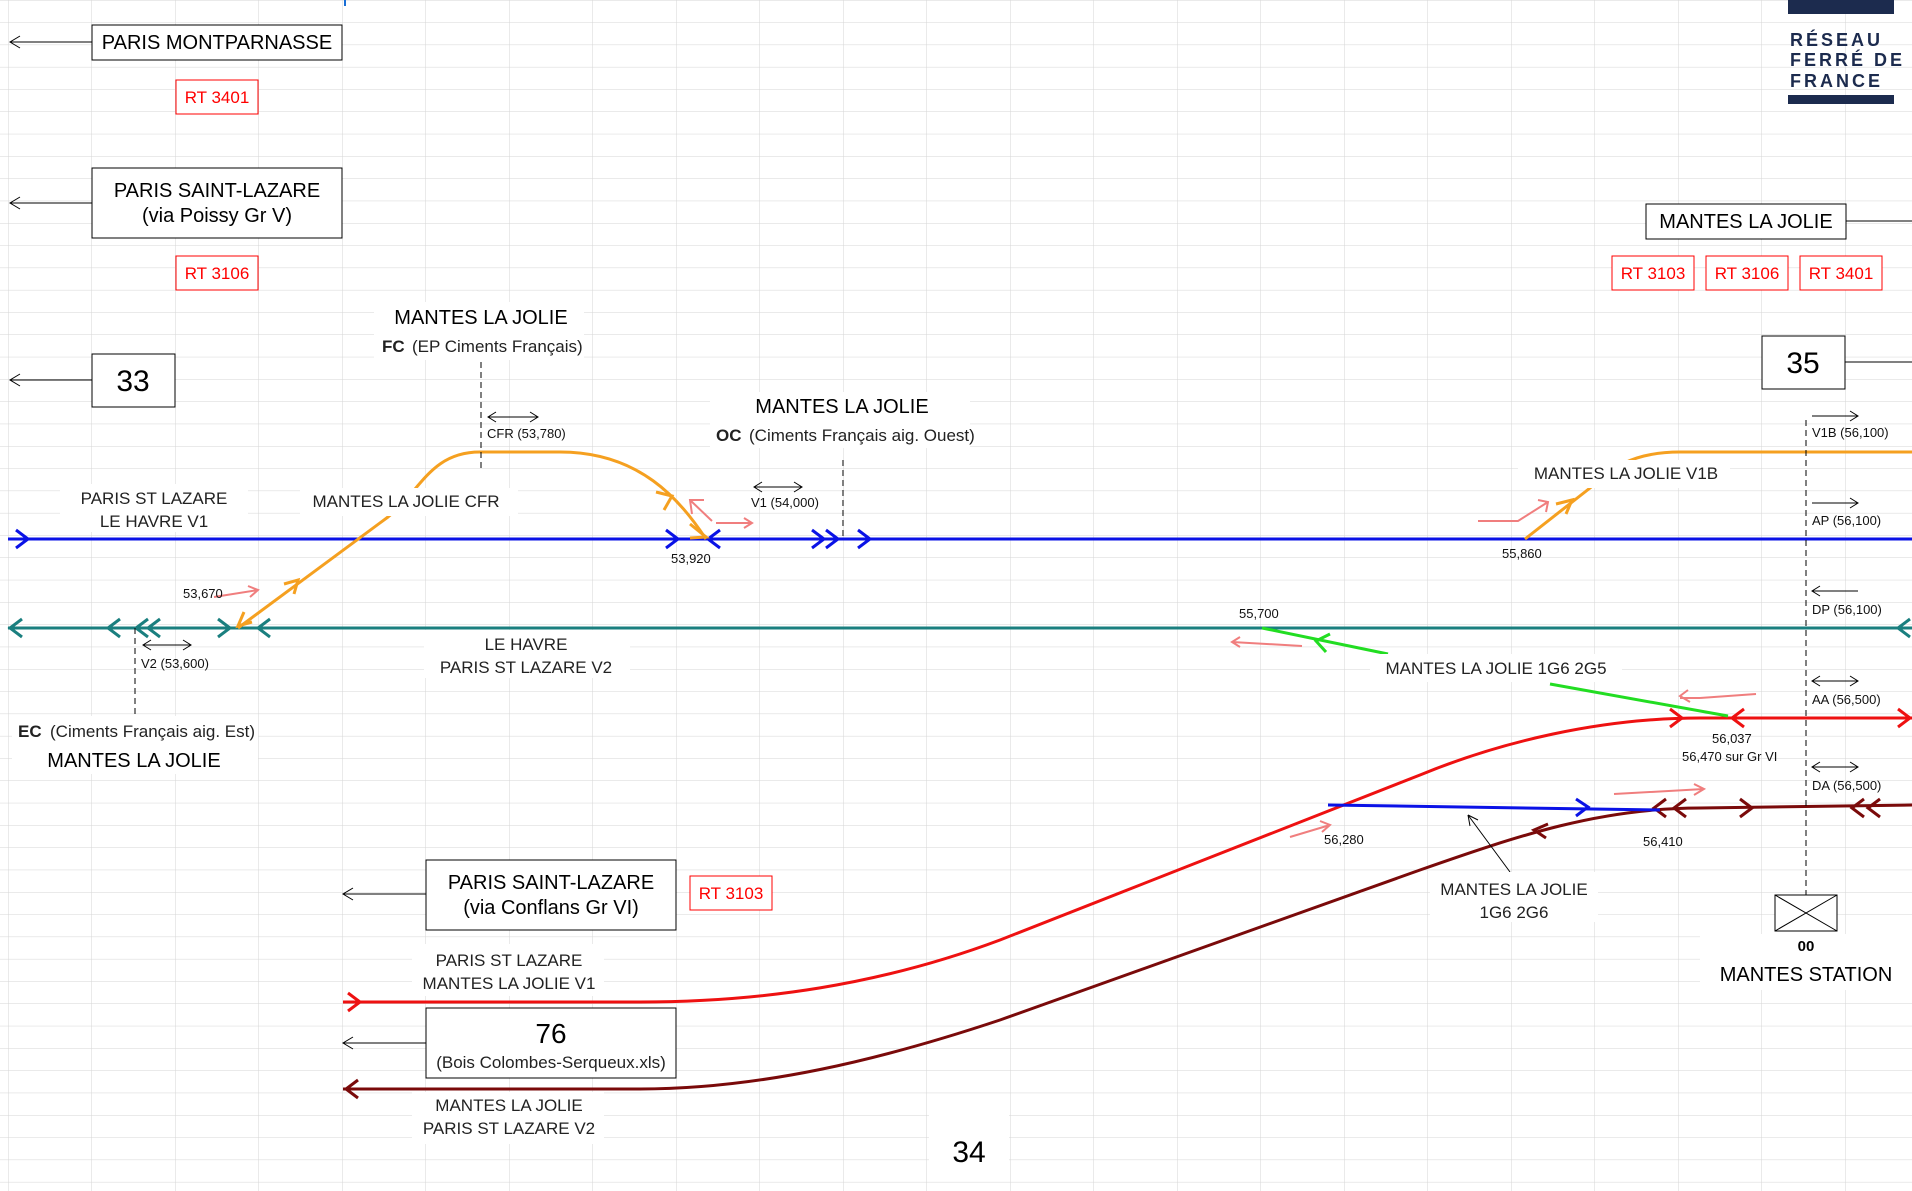 This screenshot has height=1191, width=1912. What do you see at coordinates (393, 346) in the screenshot?
I see `fc-code: FC` at bounding box center [393, 346].